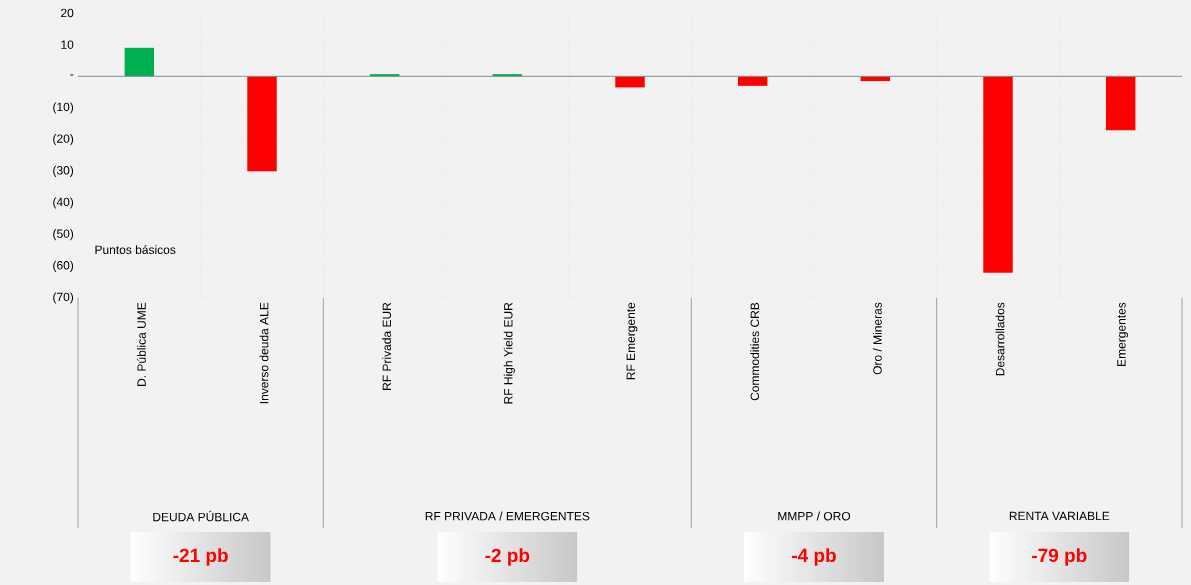 This screenshot has width=1191, height=585. What do you see at coordinates (1123, 334) in the screenshot?
I see `x-tick-label: Emergentes` at bounding box center [1123, 334].